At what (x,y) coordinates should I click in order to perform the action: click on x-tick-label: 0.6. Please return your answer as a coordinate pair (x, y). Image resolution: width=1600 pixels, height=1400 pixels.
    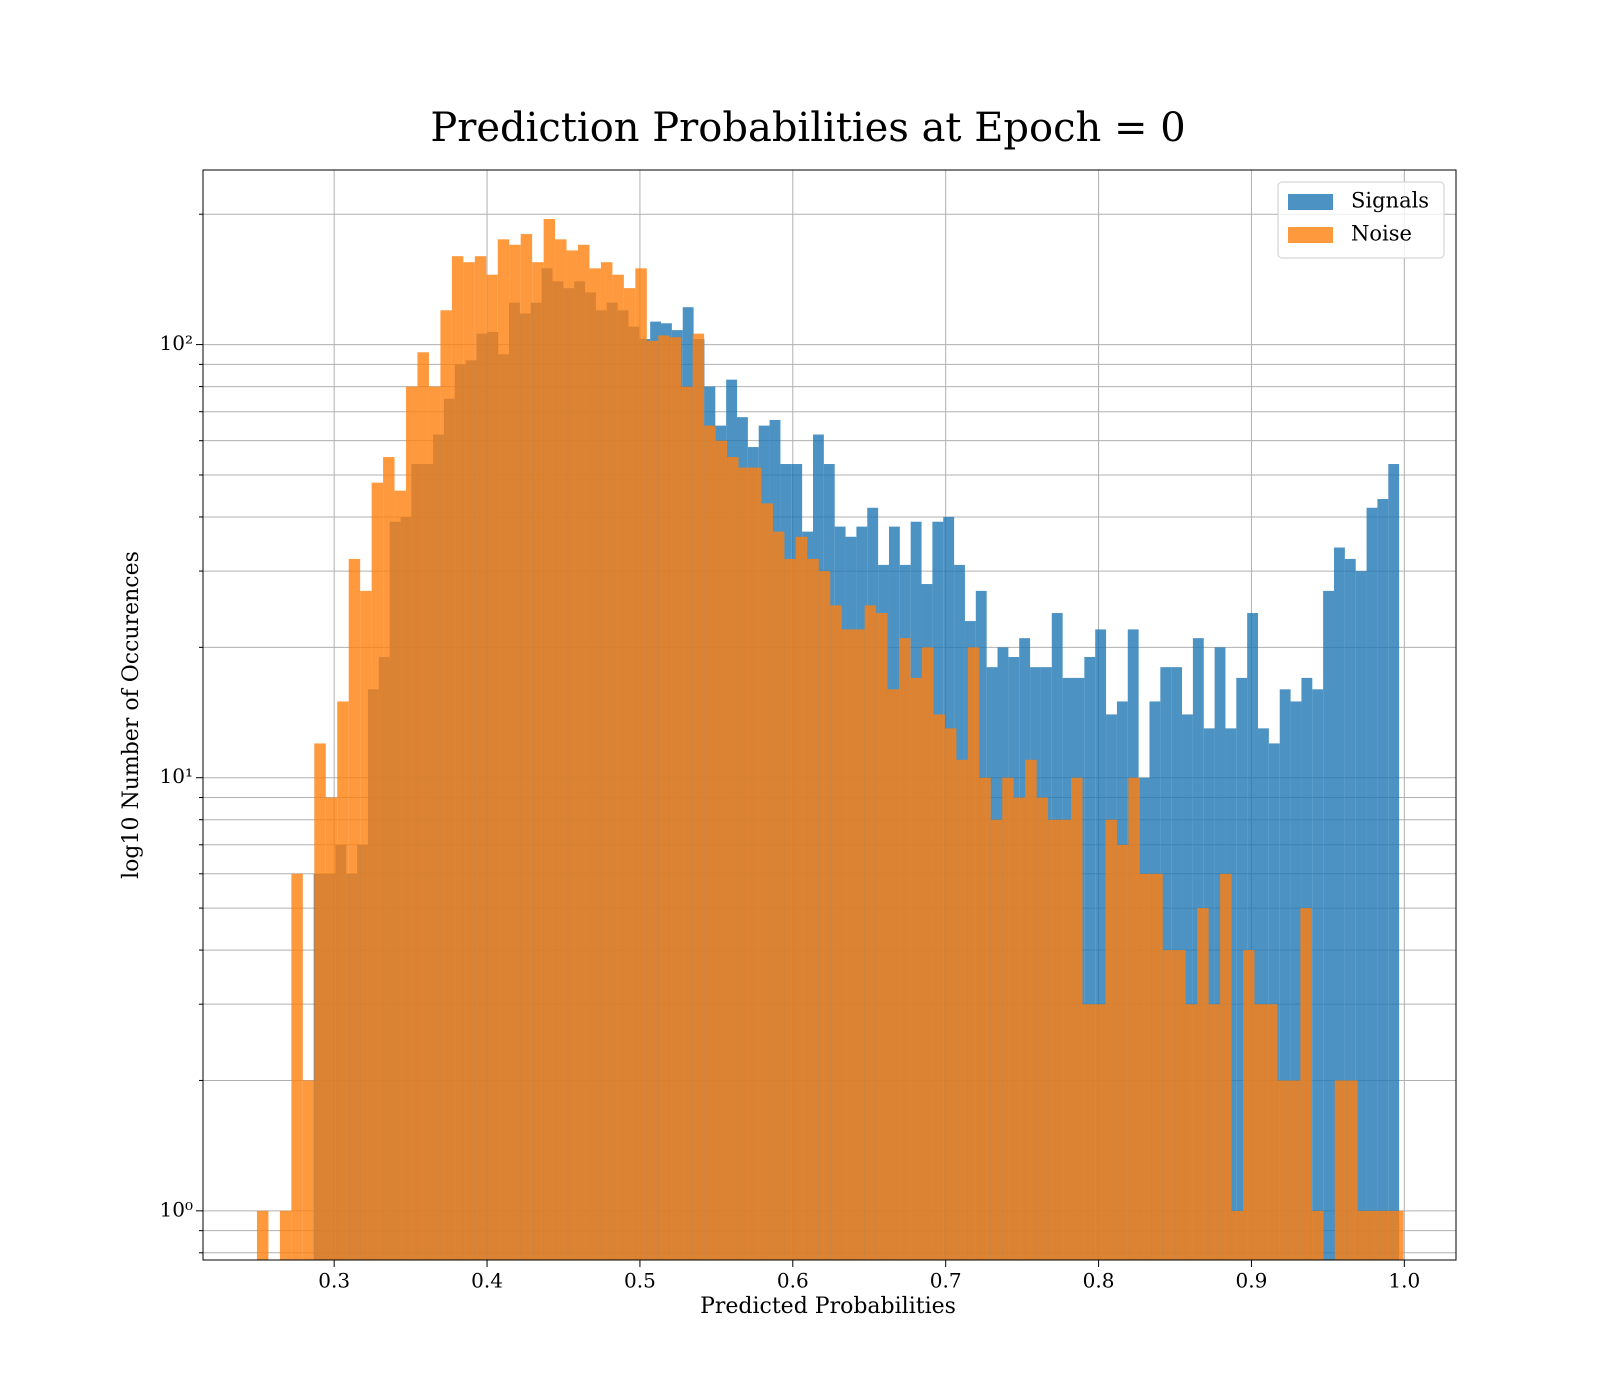
    Looking at the image, I should click on (793, 1281).